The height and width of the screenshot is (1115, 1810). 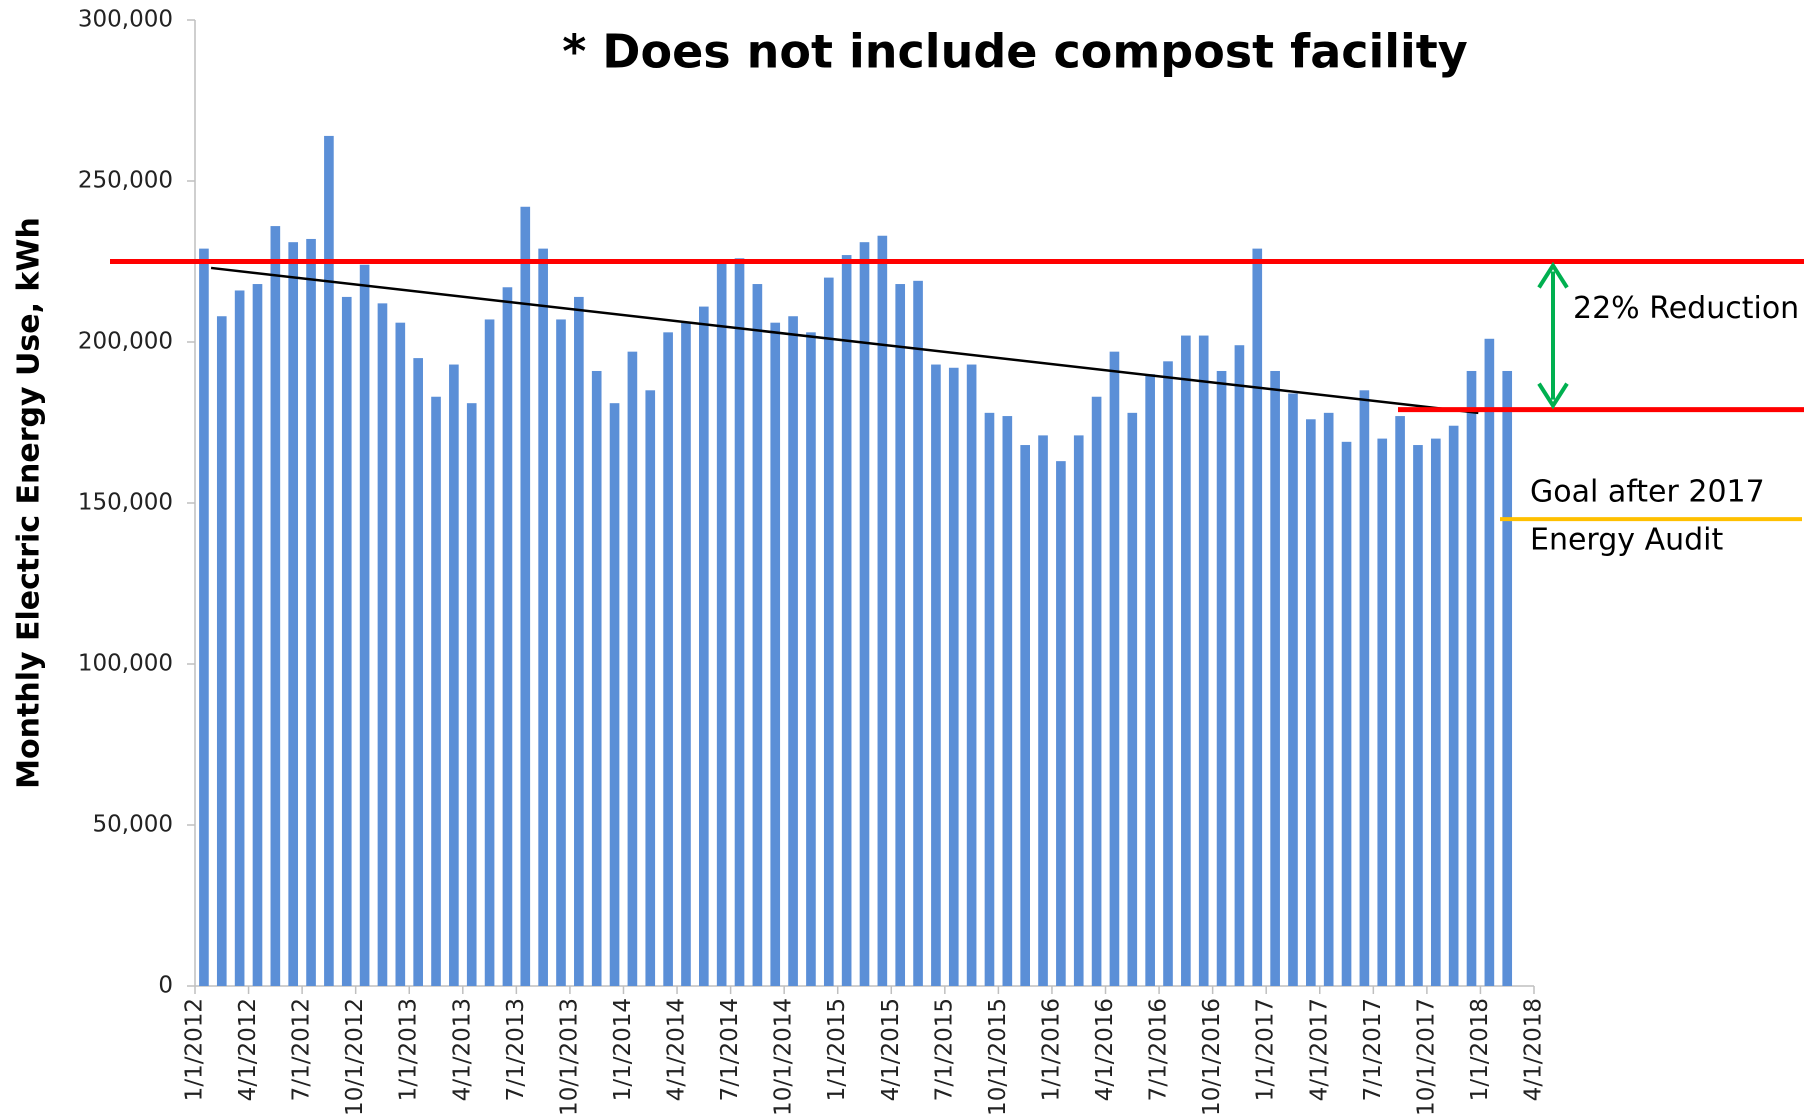 What do you see at coordinates (1159, 1049) in the screenshot?
I see `x-tick-label: 7/1/2016` at bounding box center [1159, 1049].